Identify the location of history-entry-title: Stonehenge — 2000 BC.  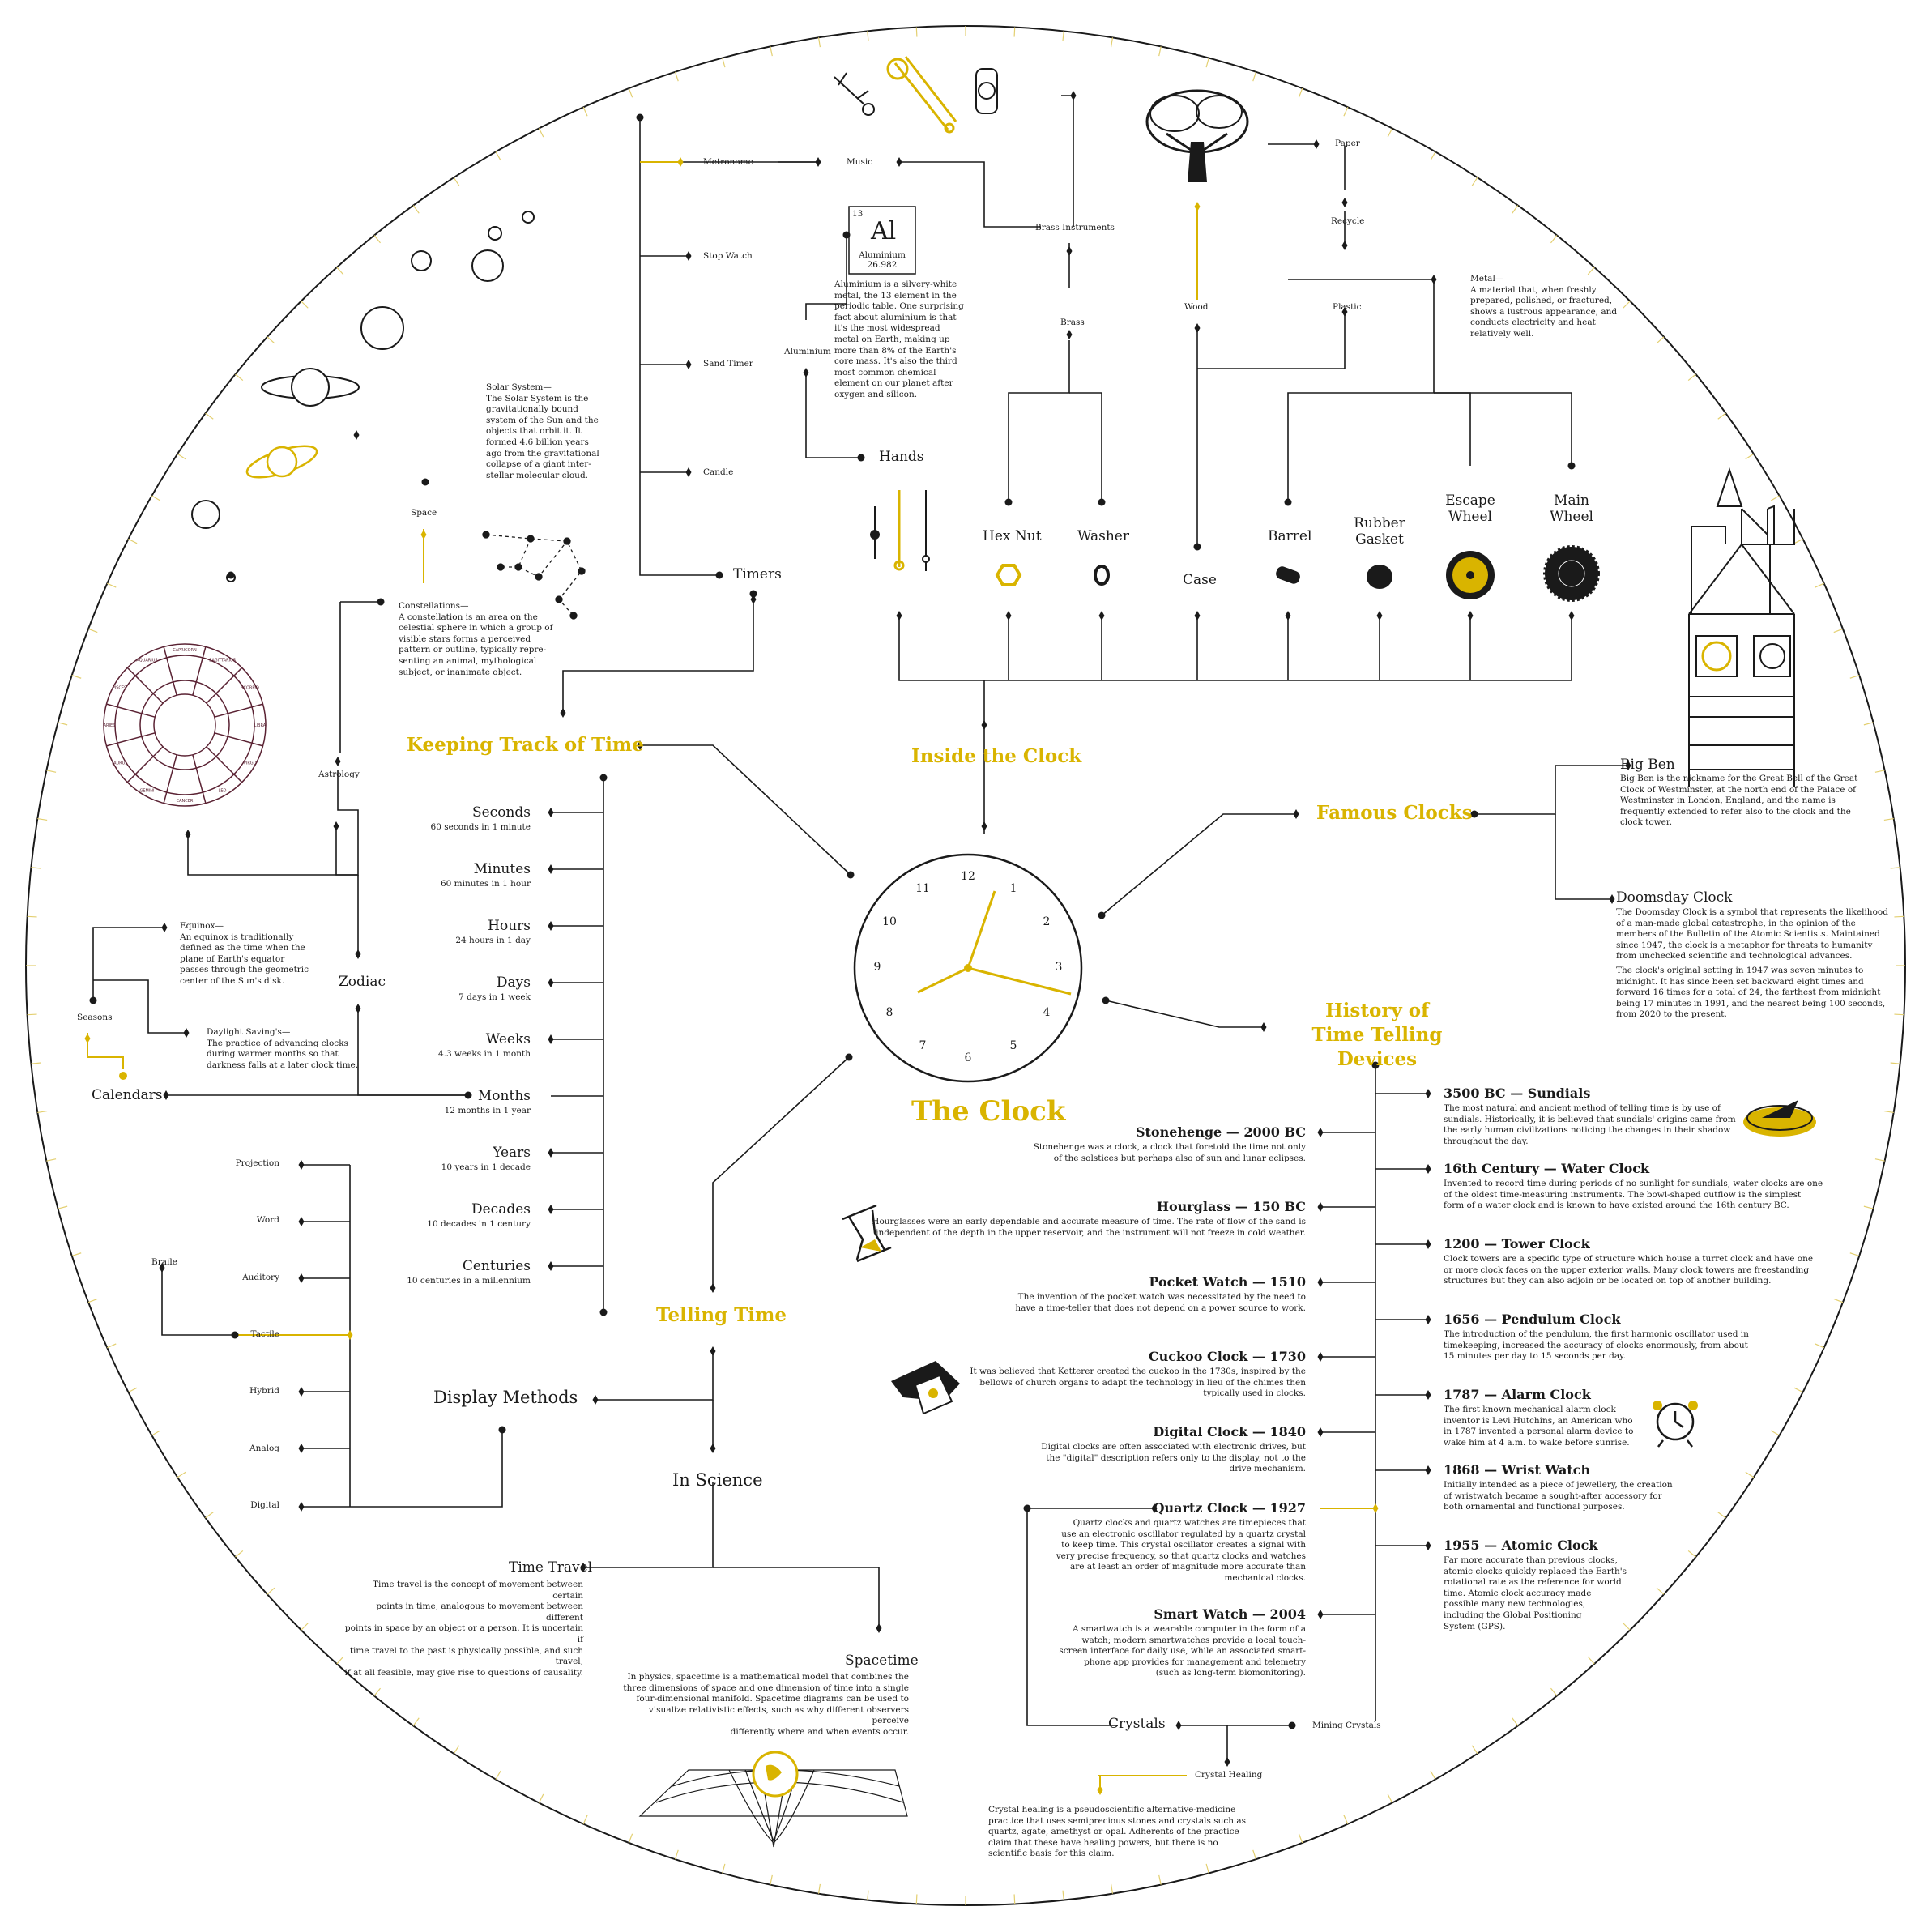
(1221, 1132).